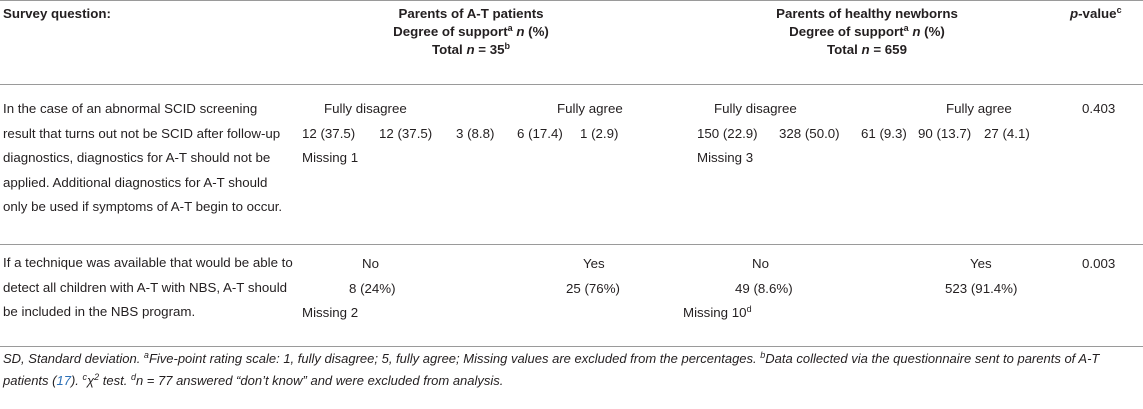 The image size is (1143, 409). What do you see at coordinates (717, 312) in the screenshot?
I see `row2-hn-missing: Missing 10d` at bounding box center [717, 312].